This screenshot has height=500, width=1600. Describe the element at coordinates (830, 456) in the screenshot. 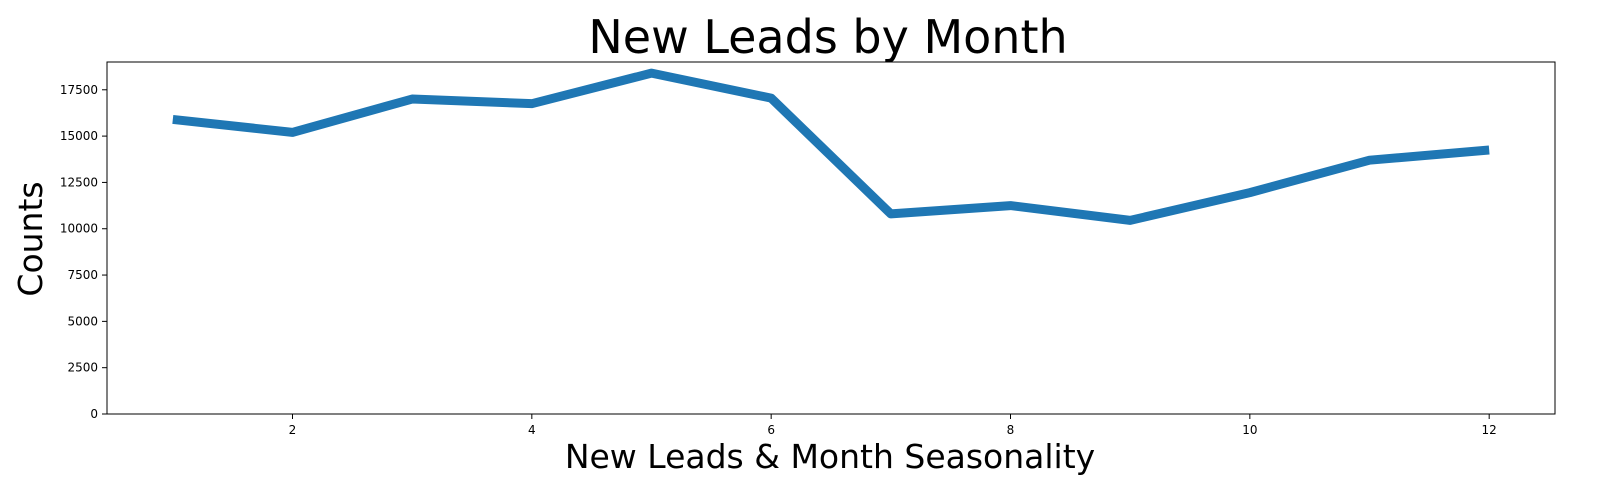

I see `x-axis-label: New Leads & Month Seasonality` at that location.